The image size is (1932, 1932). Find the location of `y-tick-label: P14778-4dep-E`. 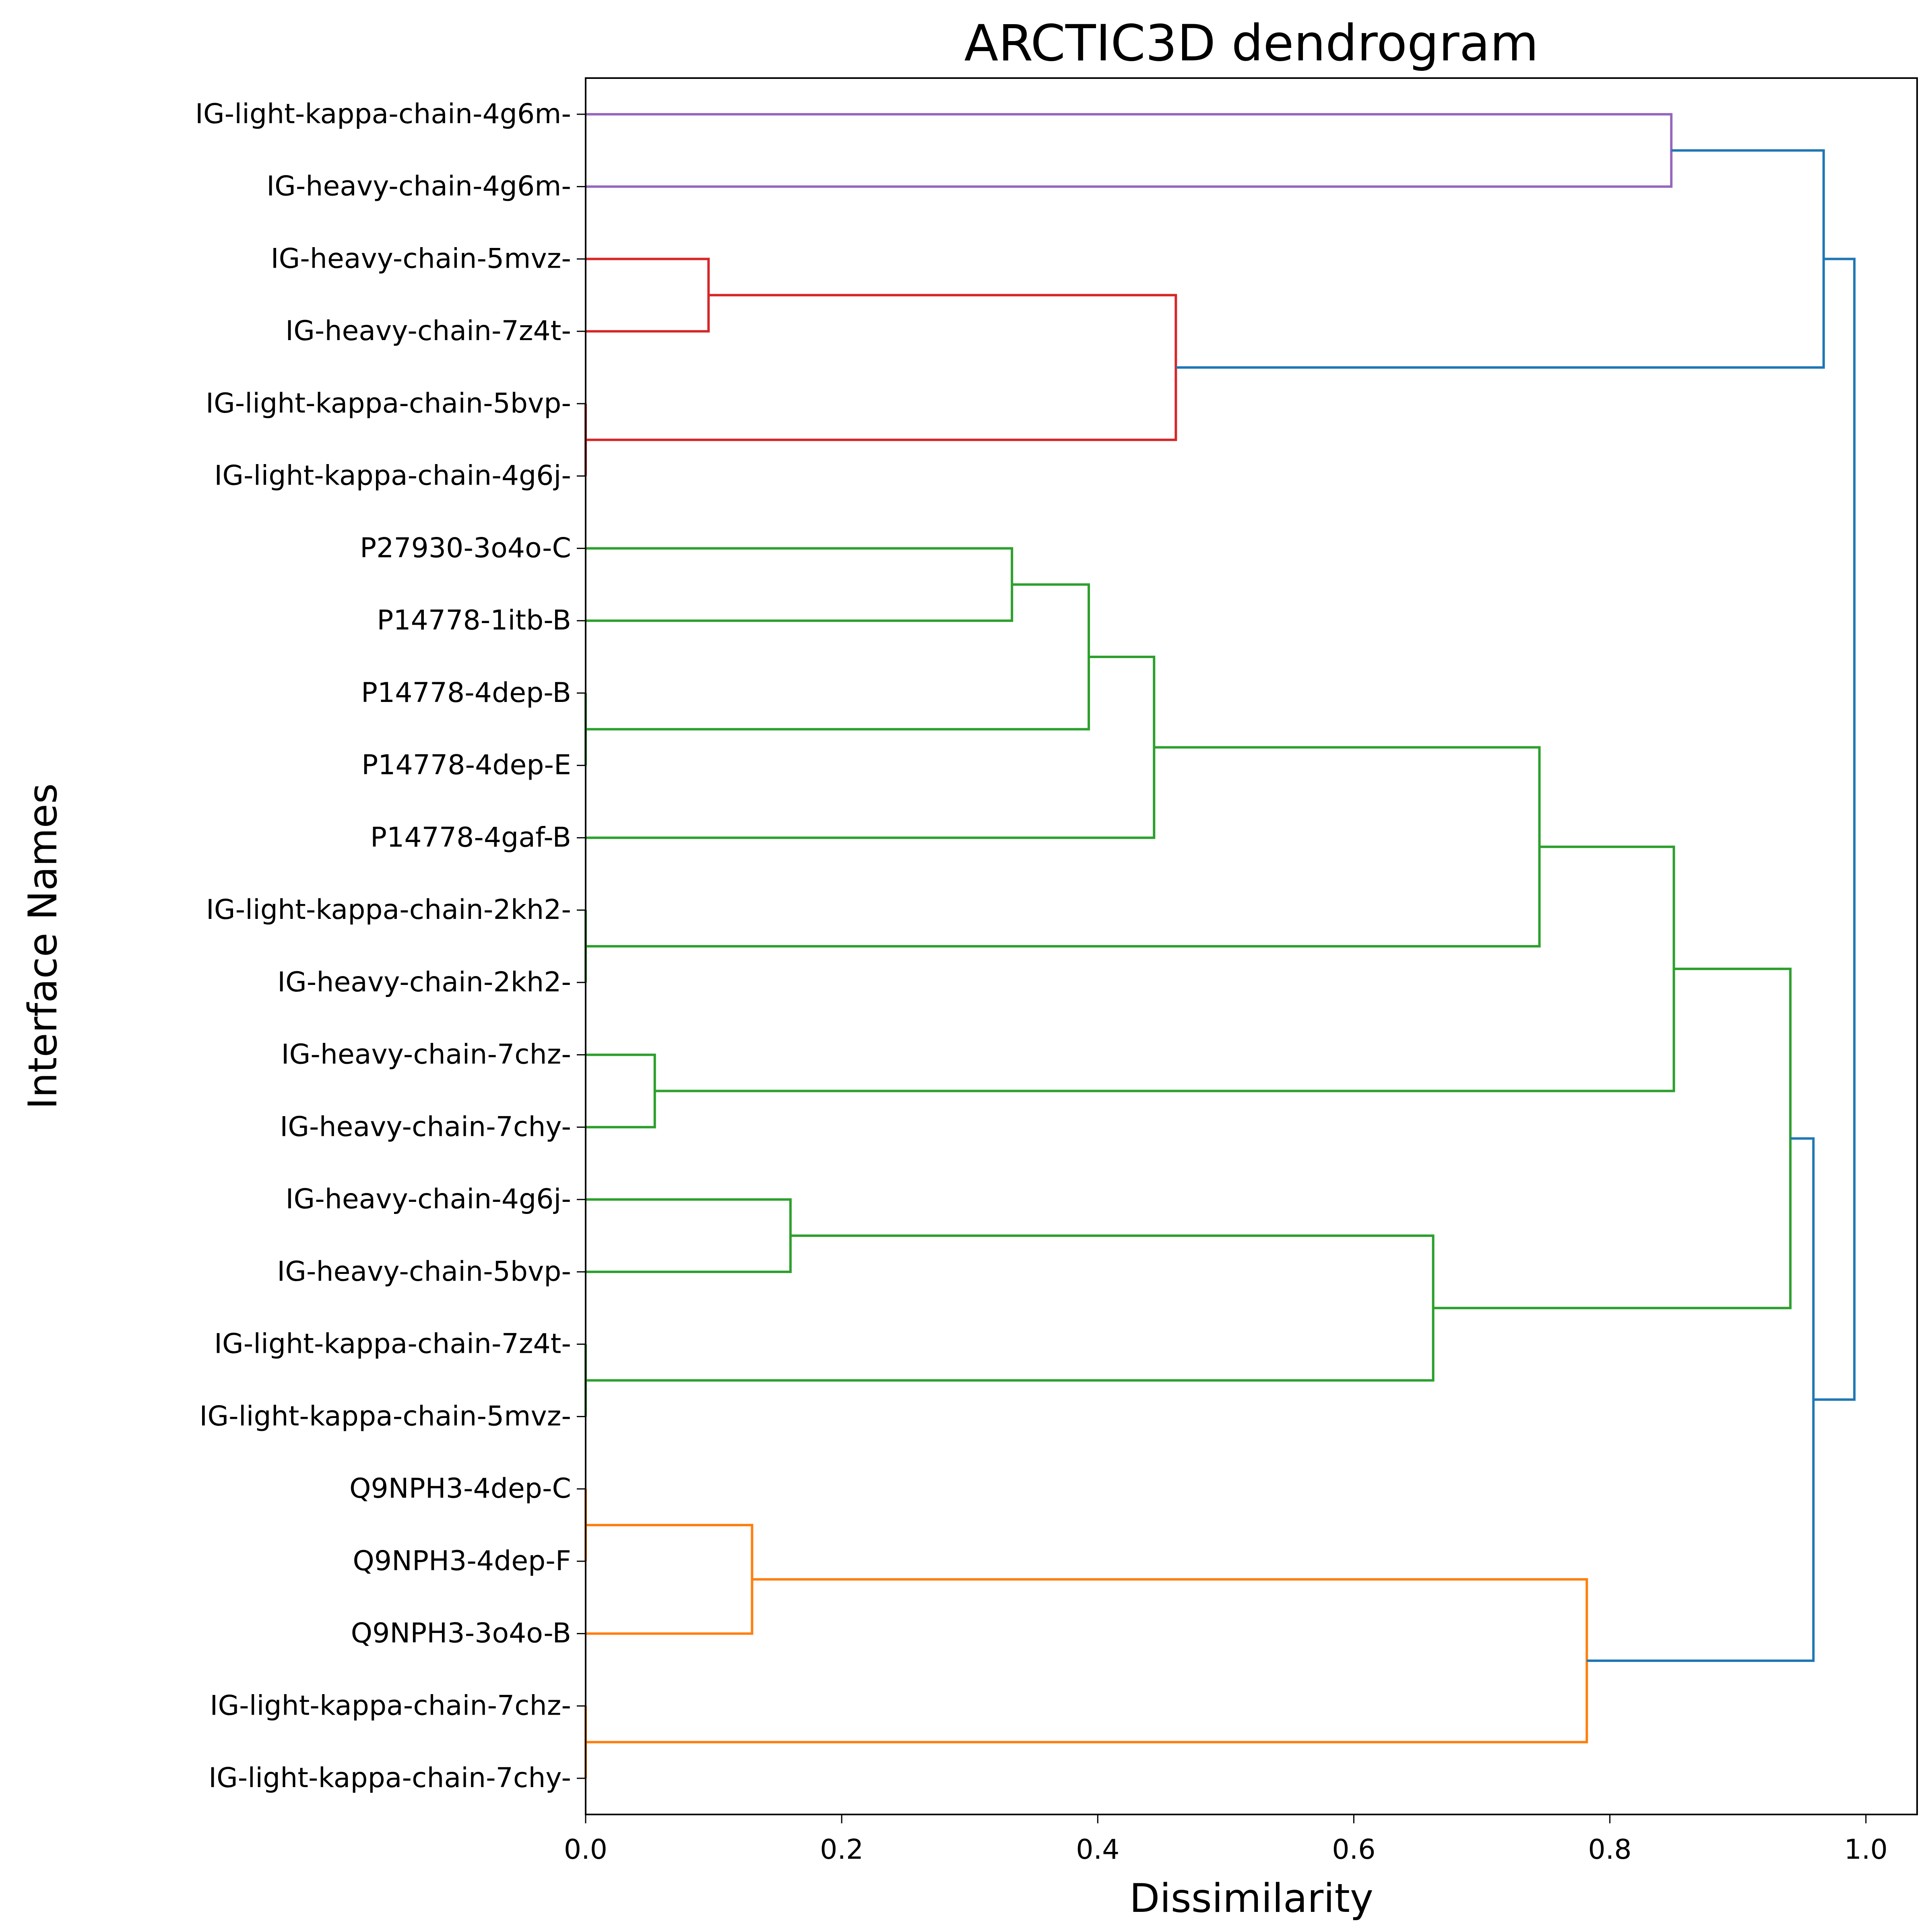

y-tick-label: P14778-4dep-E is located at coordinates (466, 765).